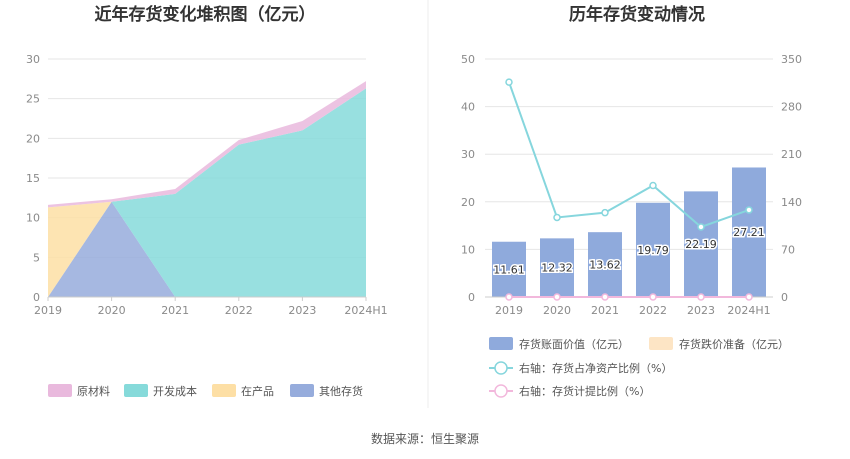  I want to click on book-value-label: 13.62, so click(605, 265).